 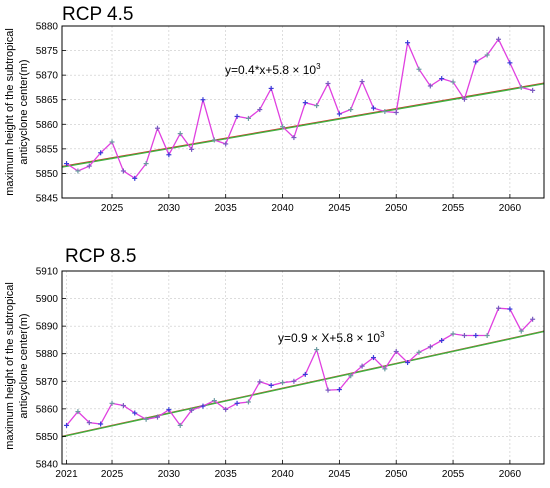 I want to click on chart-title: RCP 4.5, so click(x=97, y=14).